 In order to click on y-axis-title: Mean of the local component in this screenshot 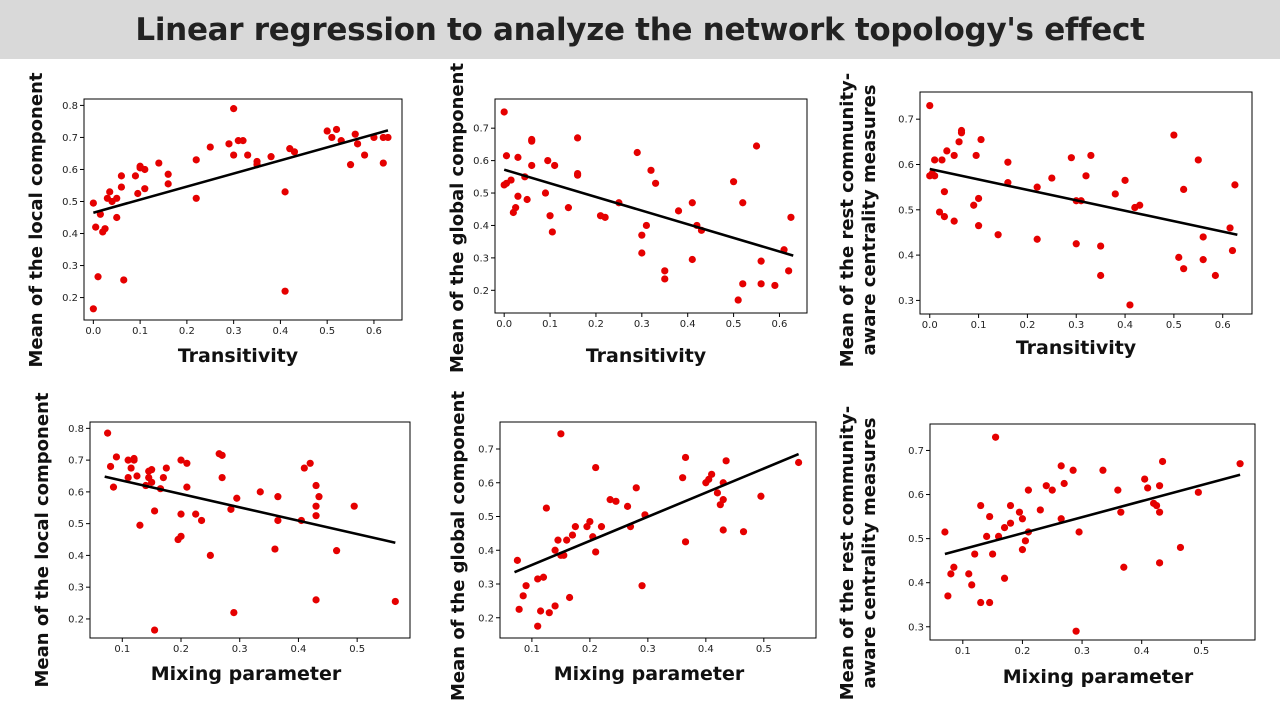, I will do `click(42, 539)`.